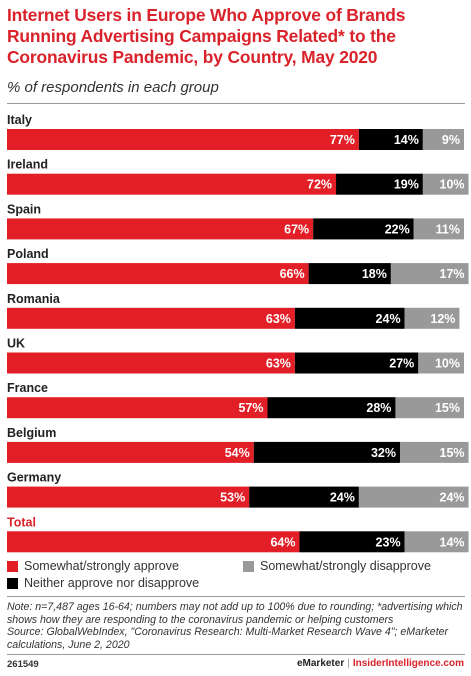  I want to click on category-label-romania: Romania, so click(34, 299).